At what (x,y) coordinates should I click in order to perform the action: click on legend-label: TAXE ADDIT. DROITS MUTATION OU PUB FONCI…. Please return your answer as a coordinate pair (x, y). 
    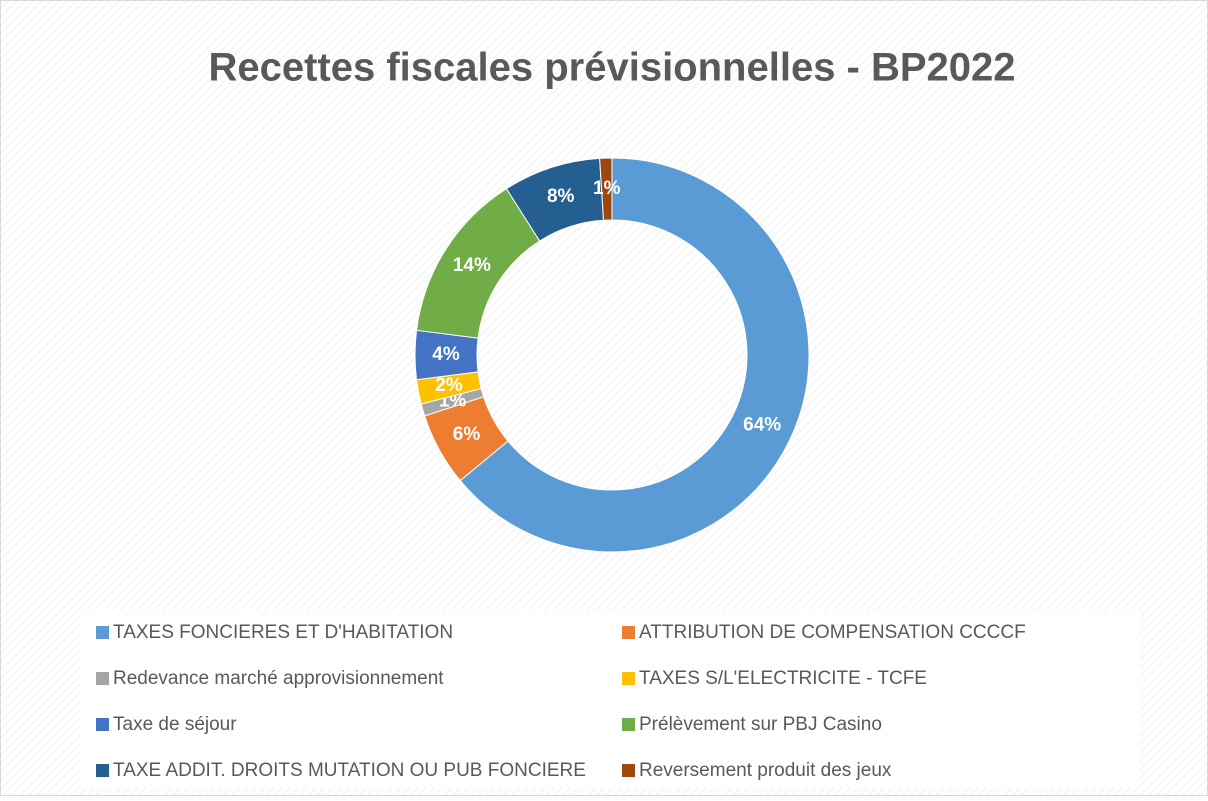
    Looking at the image, I should click on (349, 770).